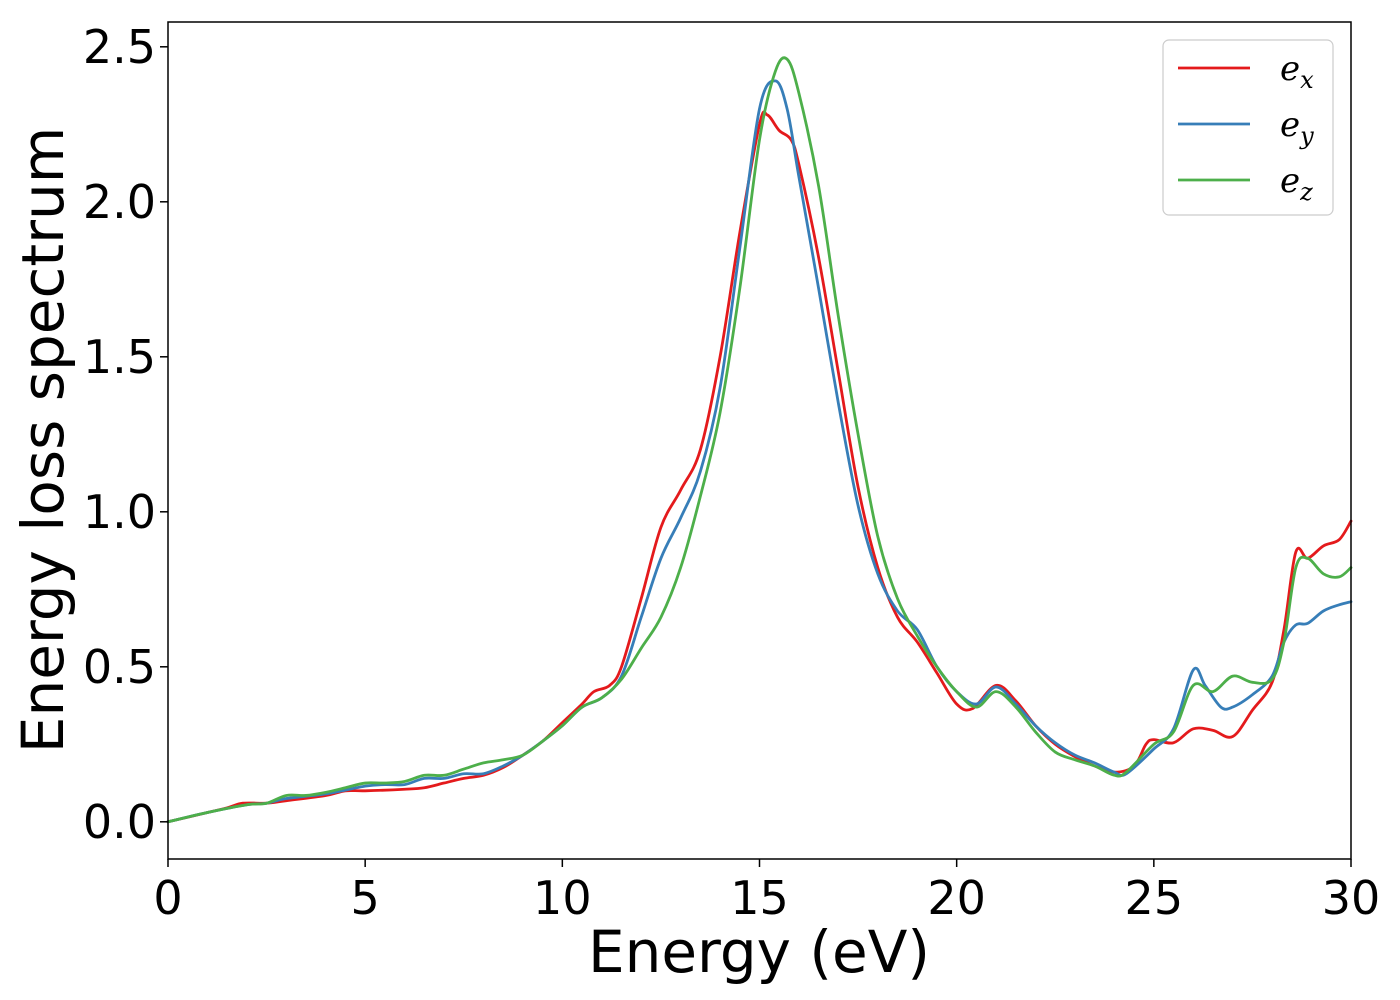  What do you see at coordinates (1306, 136) in the screenshot?
I see `legend-subscript: y` at bounding box center [1306, 136].